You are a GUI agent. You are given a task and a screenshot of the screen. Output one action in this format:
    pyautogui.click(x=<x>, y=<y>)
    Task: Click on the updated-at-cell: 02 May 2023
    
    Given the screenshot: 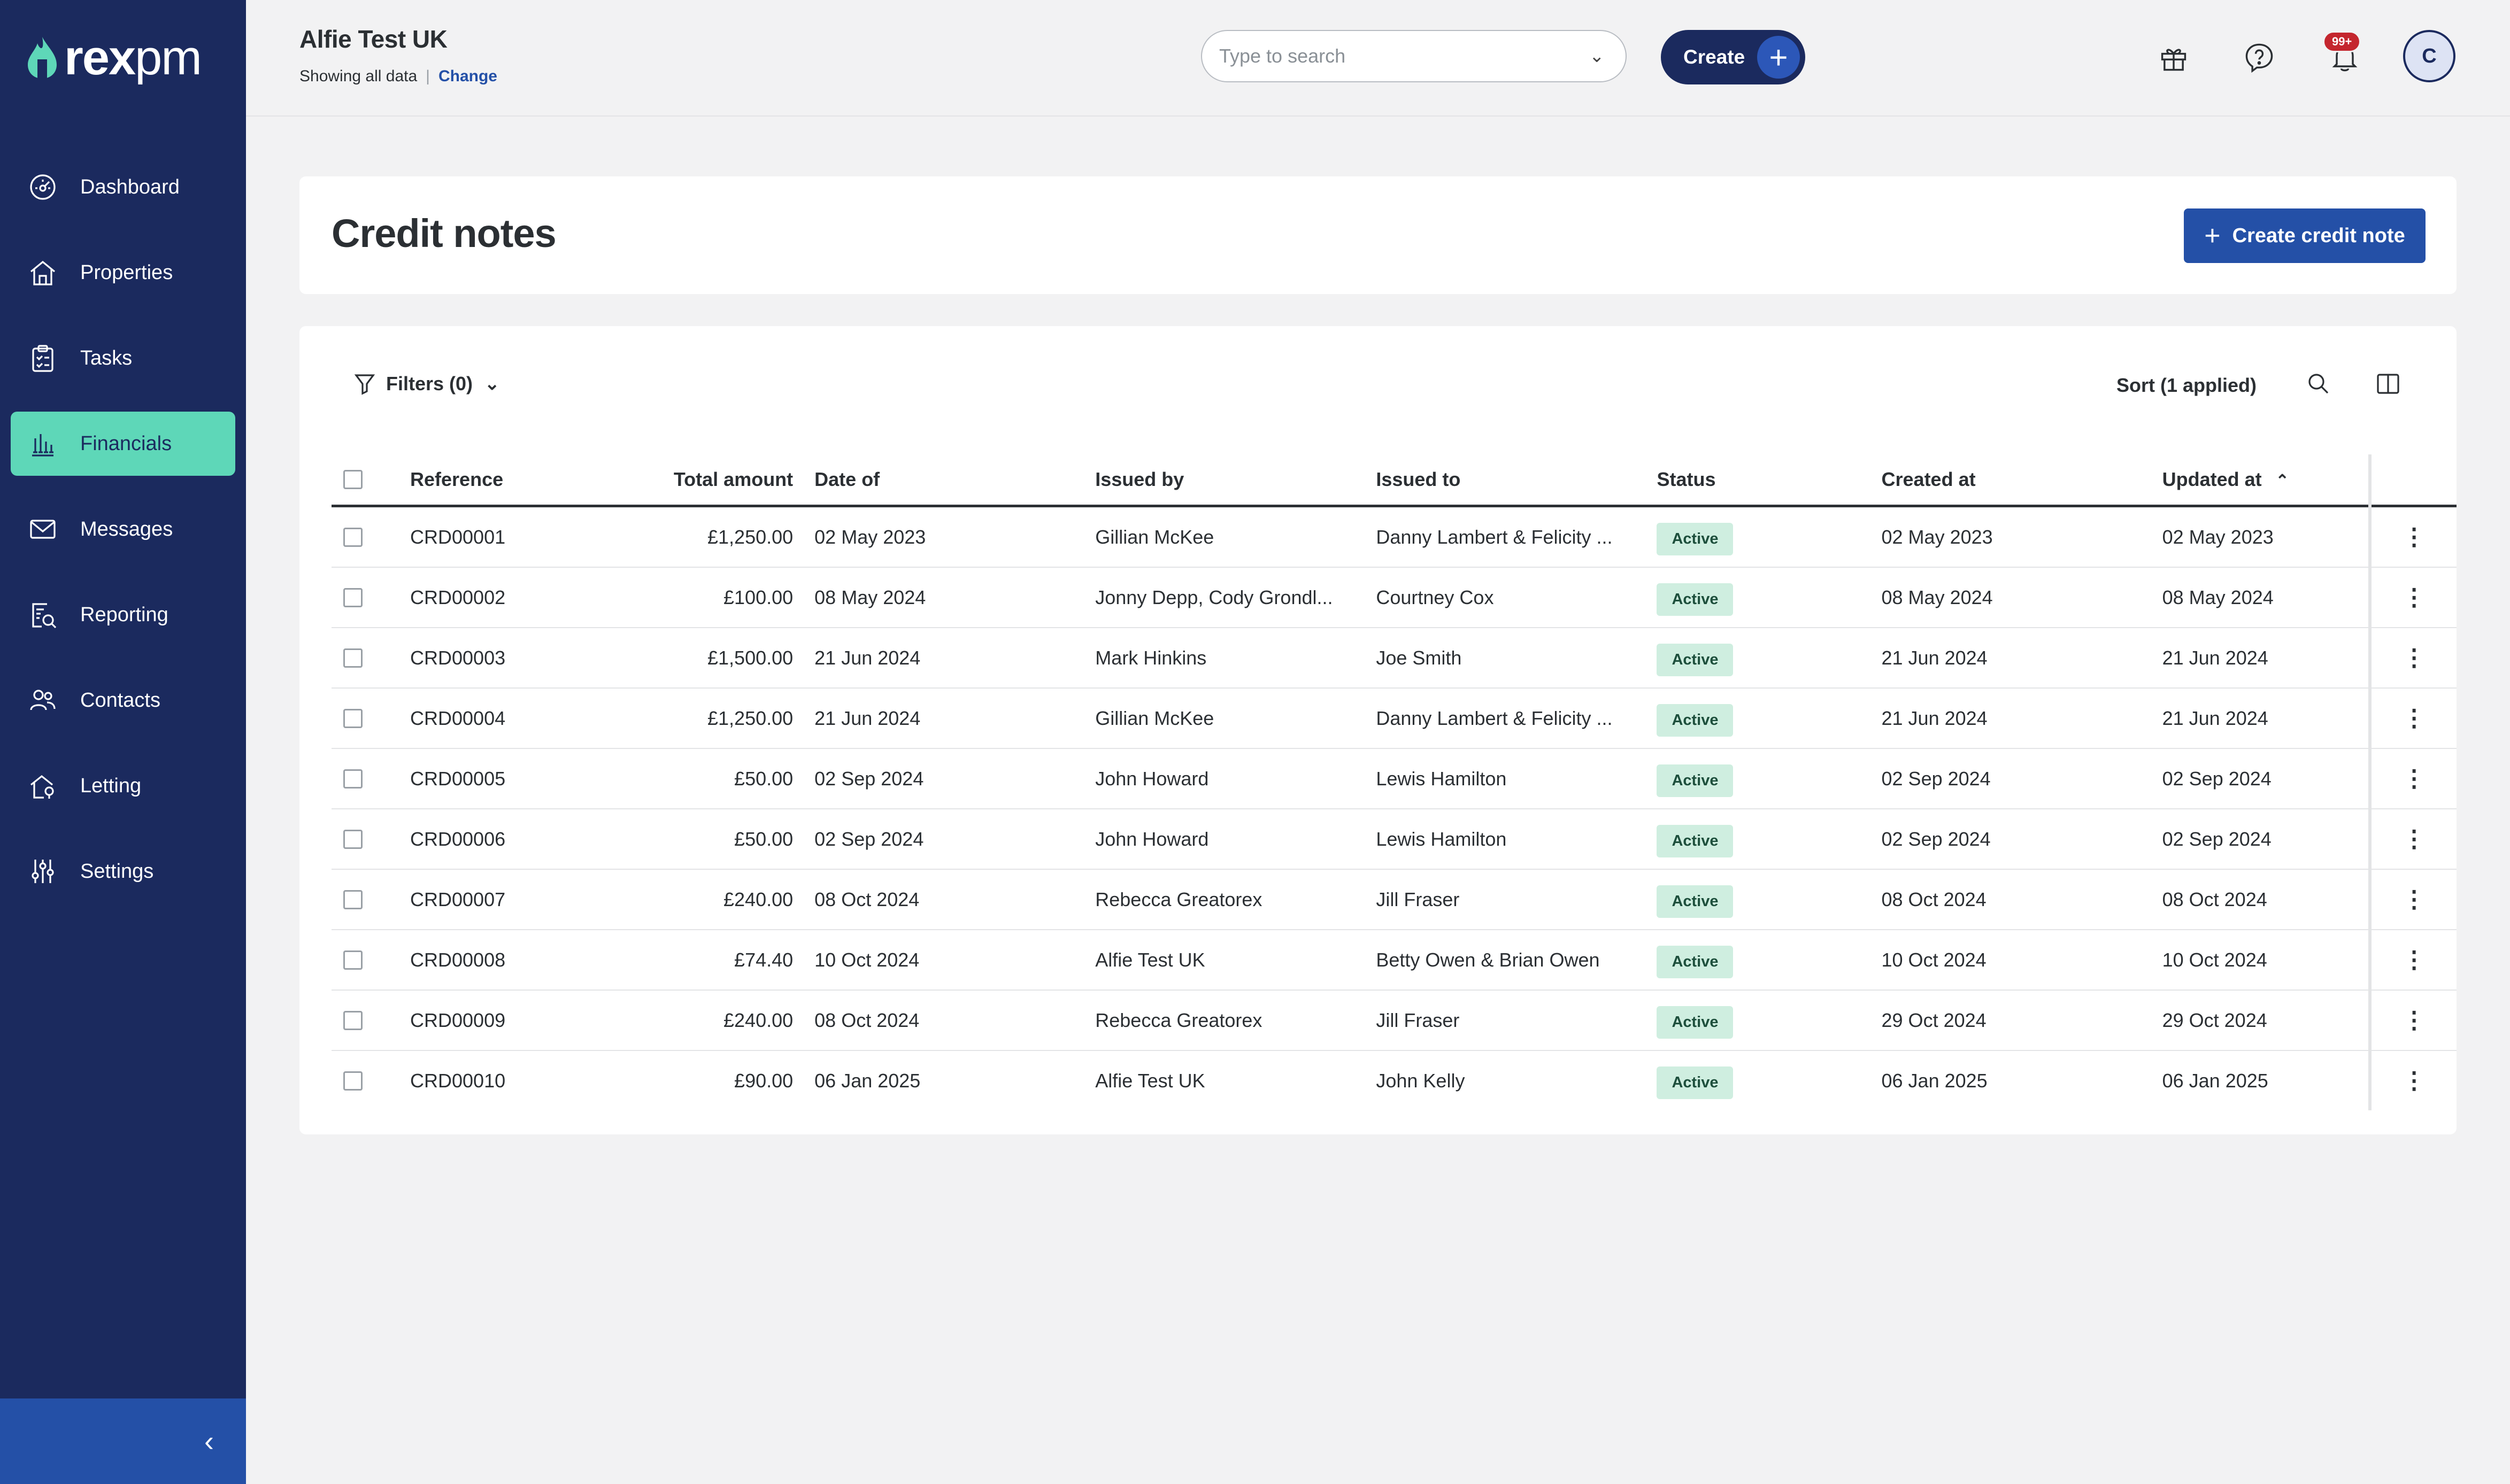 What is the action you would take?
    pyautogui.click(x=2266, y=537)
    